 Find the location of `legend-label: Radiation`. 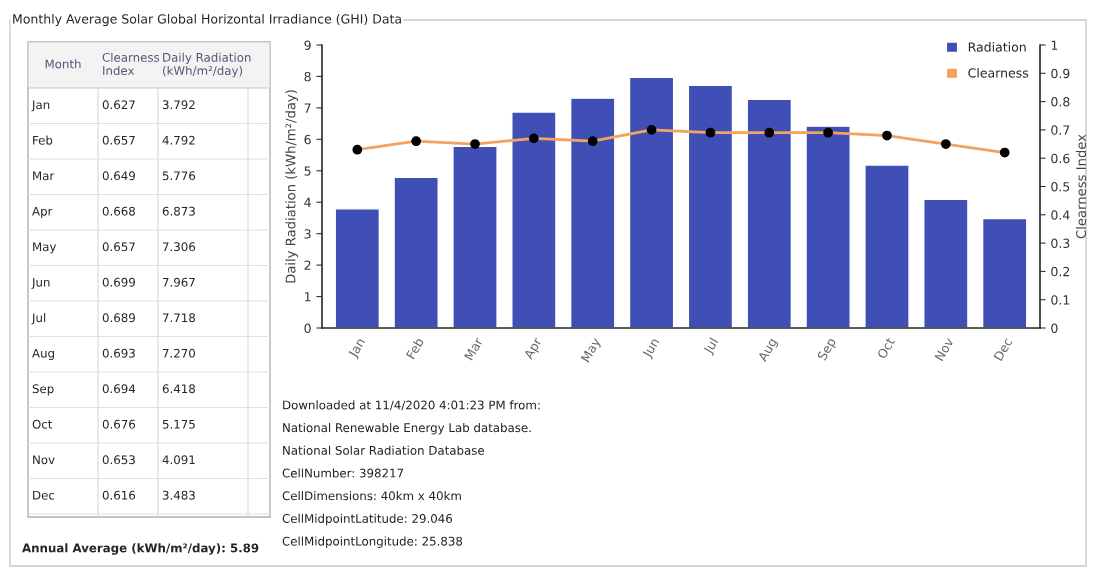

legend-label: Radiation is located at coordinates (997, 47).